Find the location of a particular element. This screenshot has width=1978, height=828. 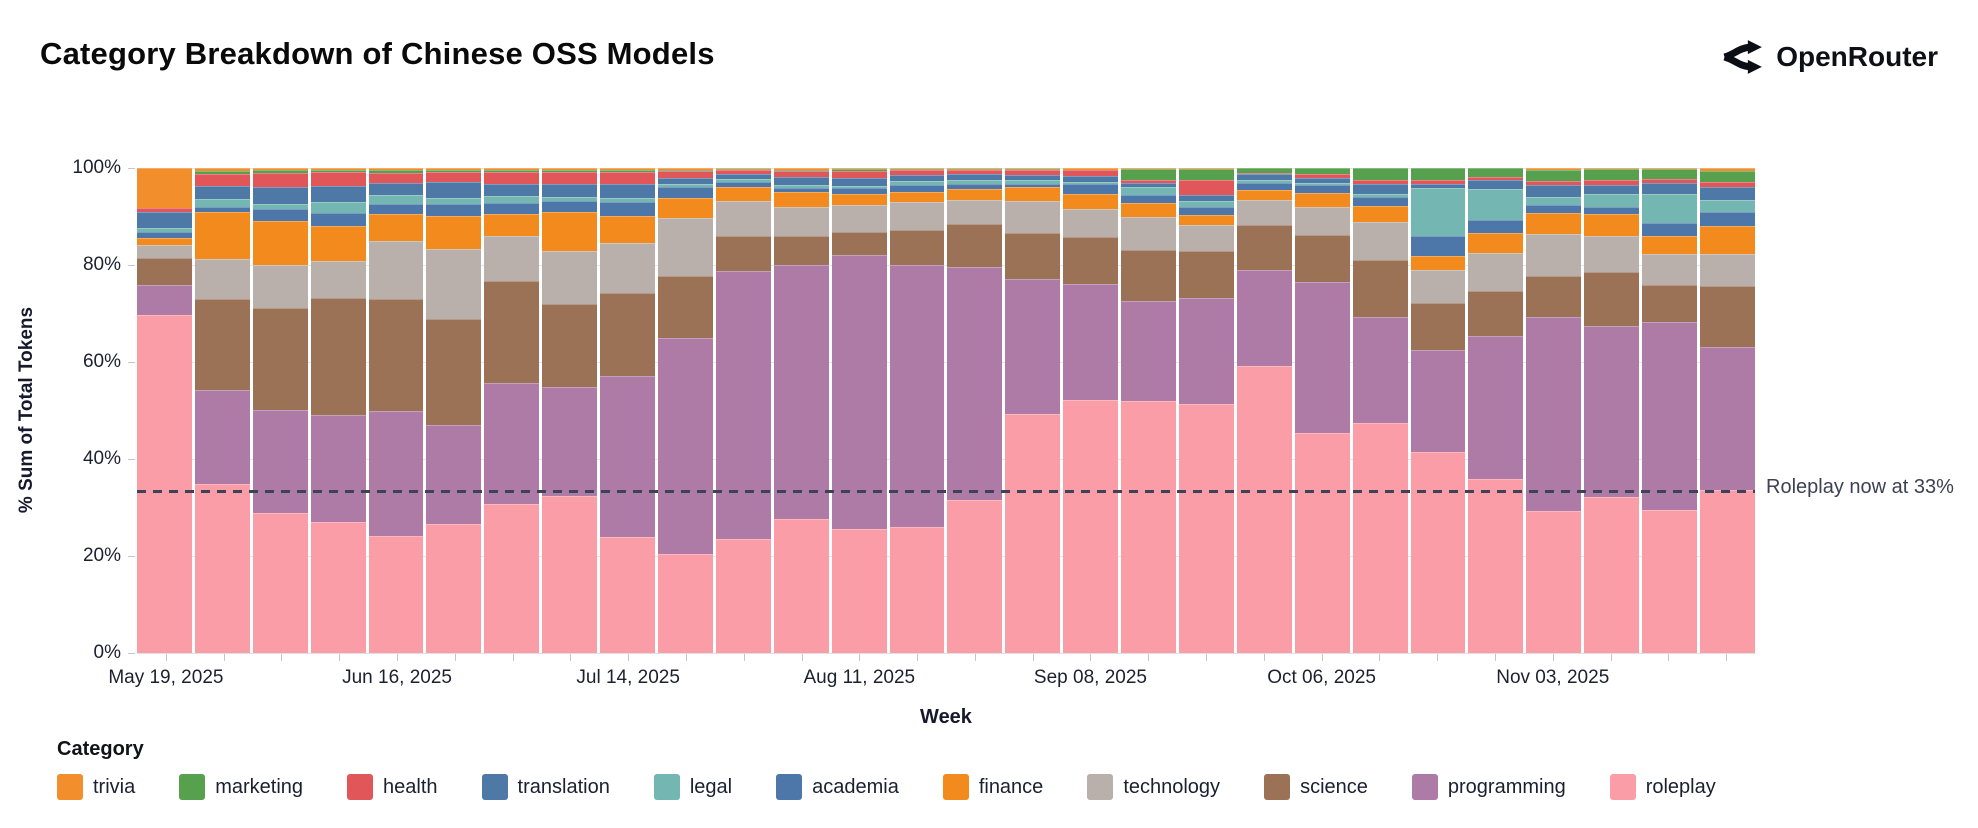

bar-sep-29-2025 is located at coordinates (1264, 410).